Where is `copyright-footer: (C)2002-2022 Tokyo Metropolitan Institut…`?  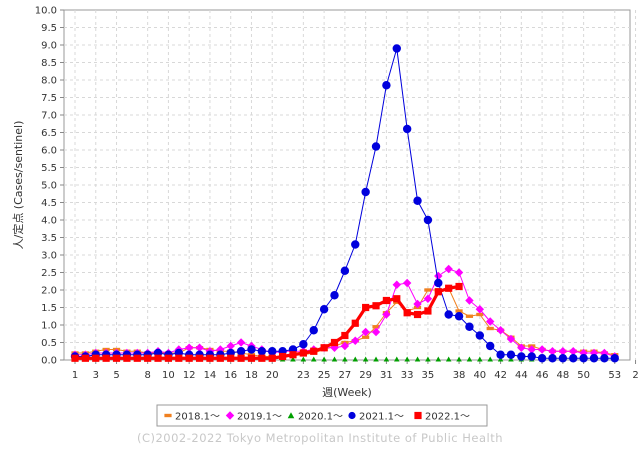 copyright-footer: (C)2002-2022 Tokyo Metropolitan Institut… is located at coordinates (320, 438).